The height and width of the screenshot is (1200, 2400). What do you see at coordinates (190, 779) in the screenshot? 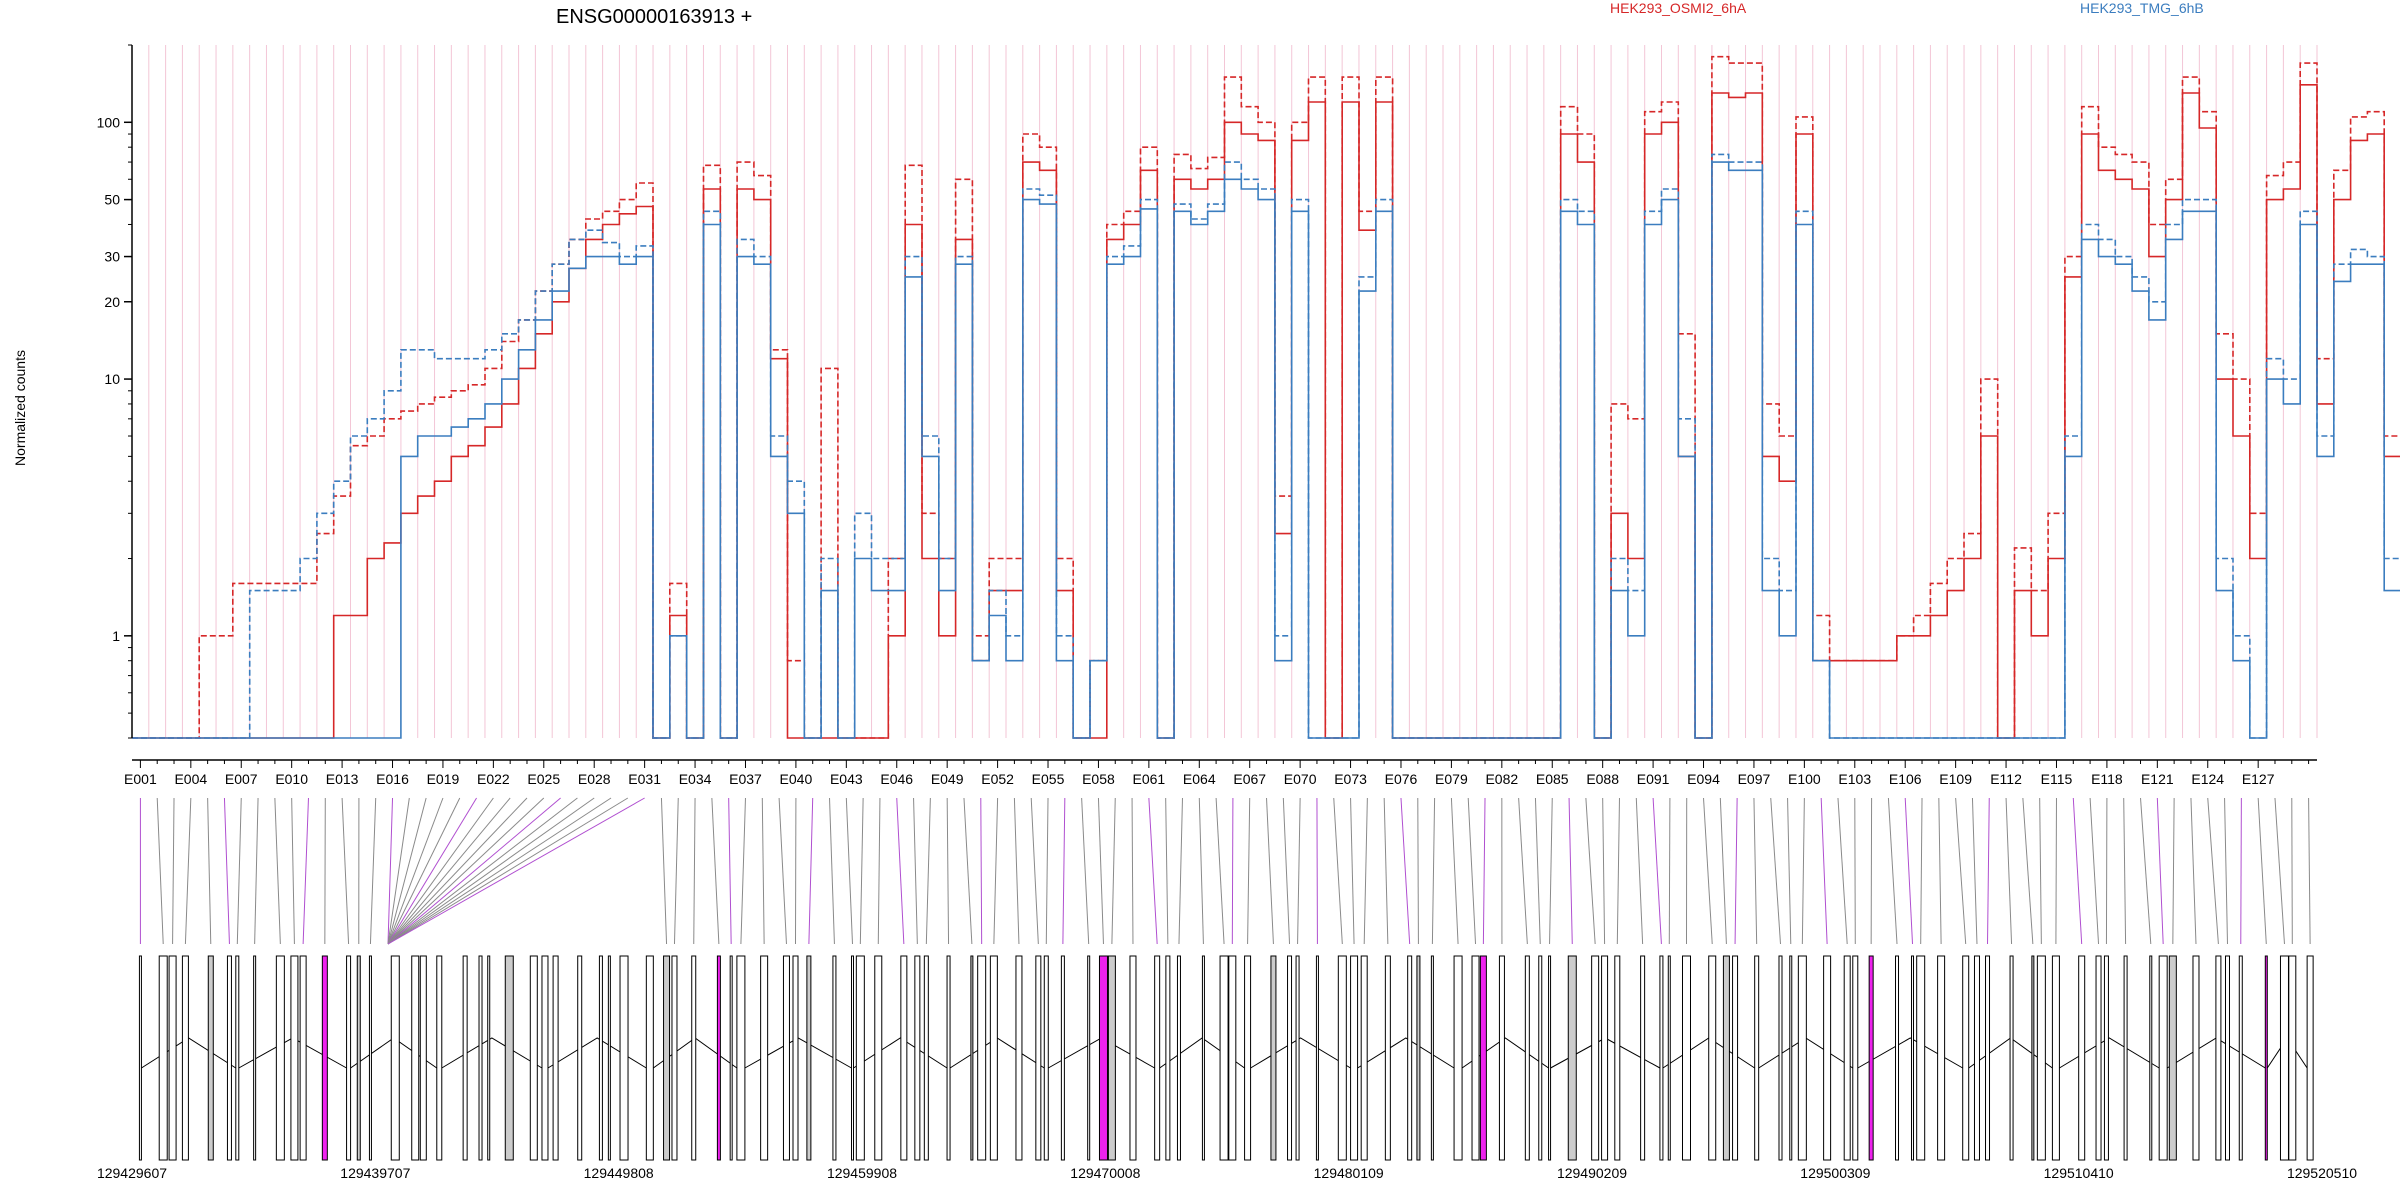
I see `exon-tick-label: E004` at bounding box center [190, 779].